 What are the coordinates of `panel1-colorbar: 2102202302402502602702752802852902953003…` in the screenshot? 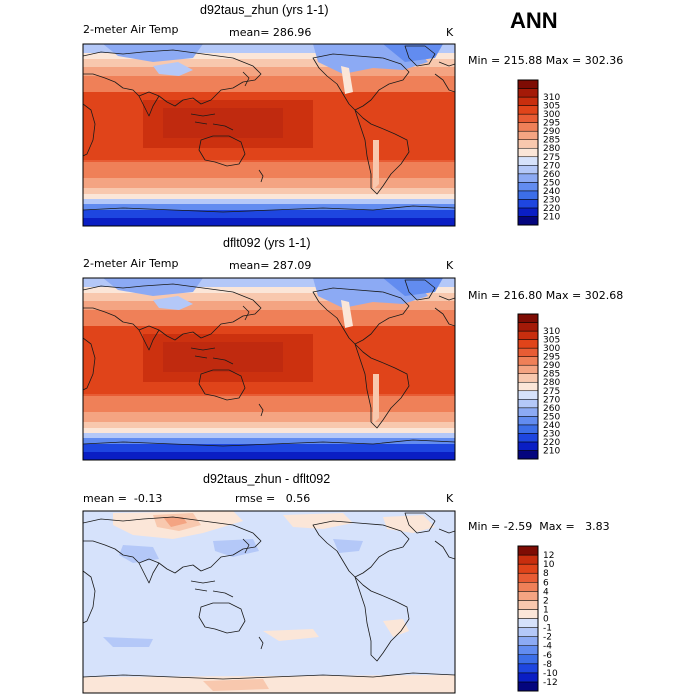 It's located at (538, 152).